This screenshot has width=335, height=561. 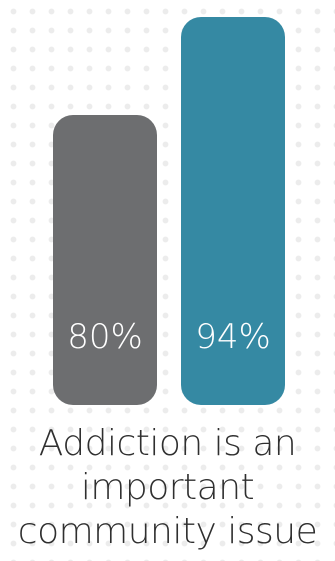 I want to click on bar-2-value-label: 94%, so click(x=233, y=337).